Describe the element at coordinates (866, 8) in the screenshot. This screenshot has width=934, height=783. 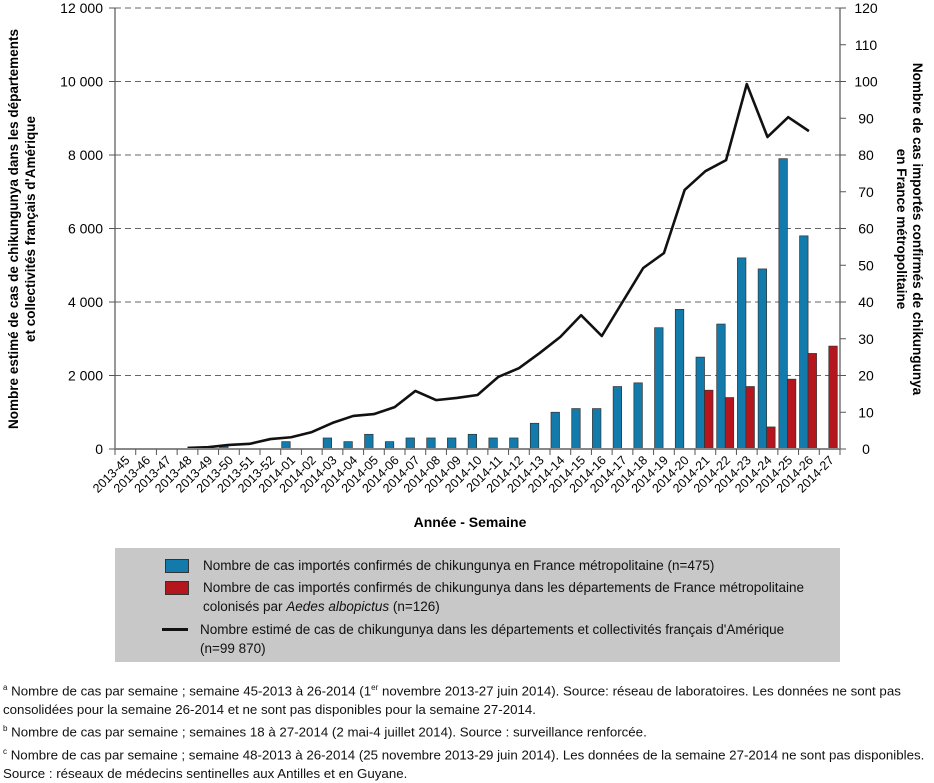
I see `y-right-tick-label: 120` at that location.